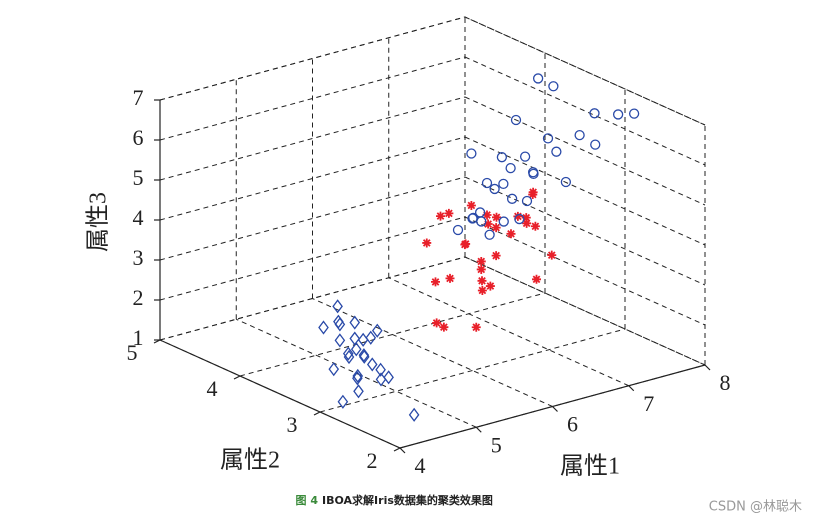 This screenshot has width=817, height=523. Describe the element at coordinates (138, 217) in the screenshot. I see `z-tick-label: 4` at that location.